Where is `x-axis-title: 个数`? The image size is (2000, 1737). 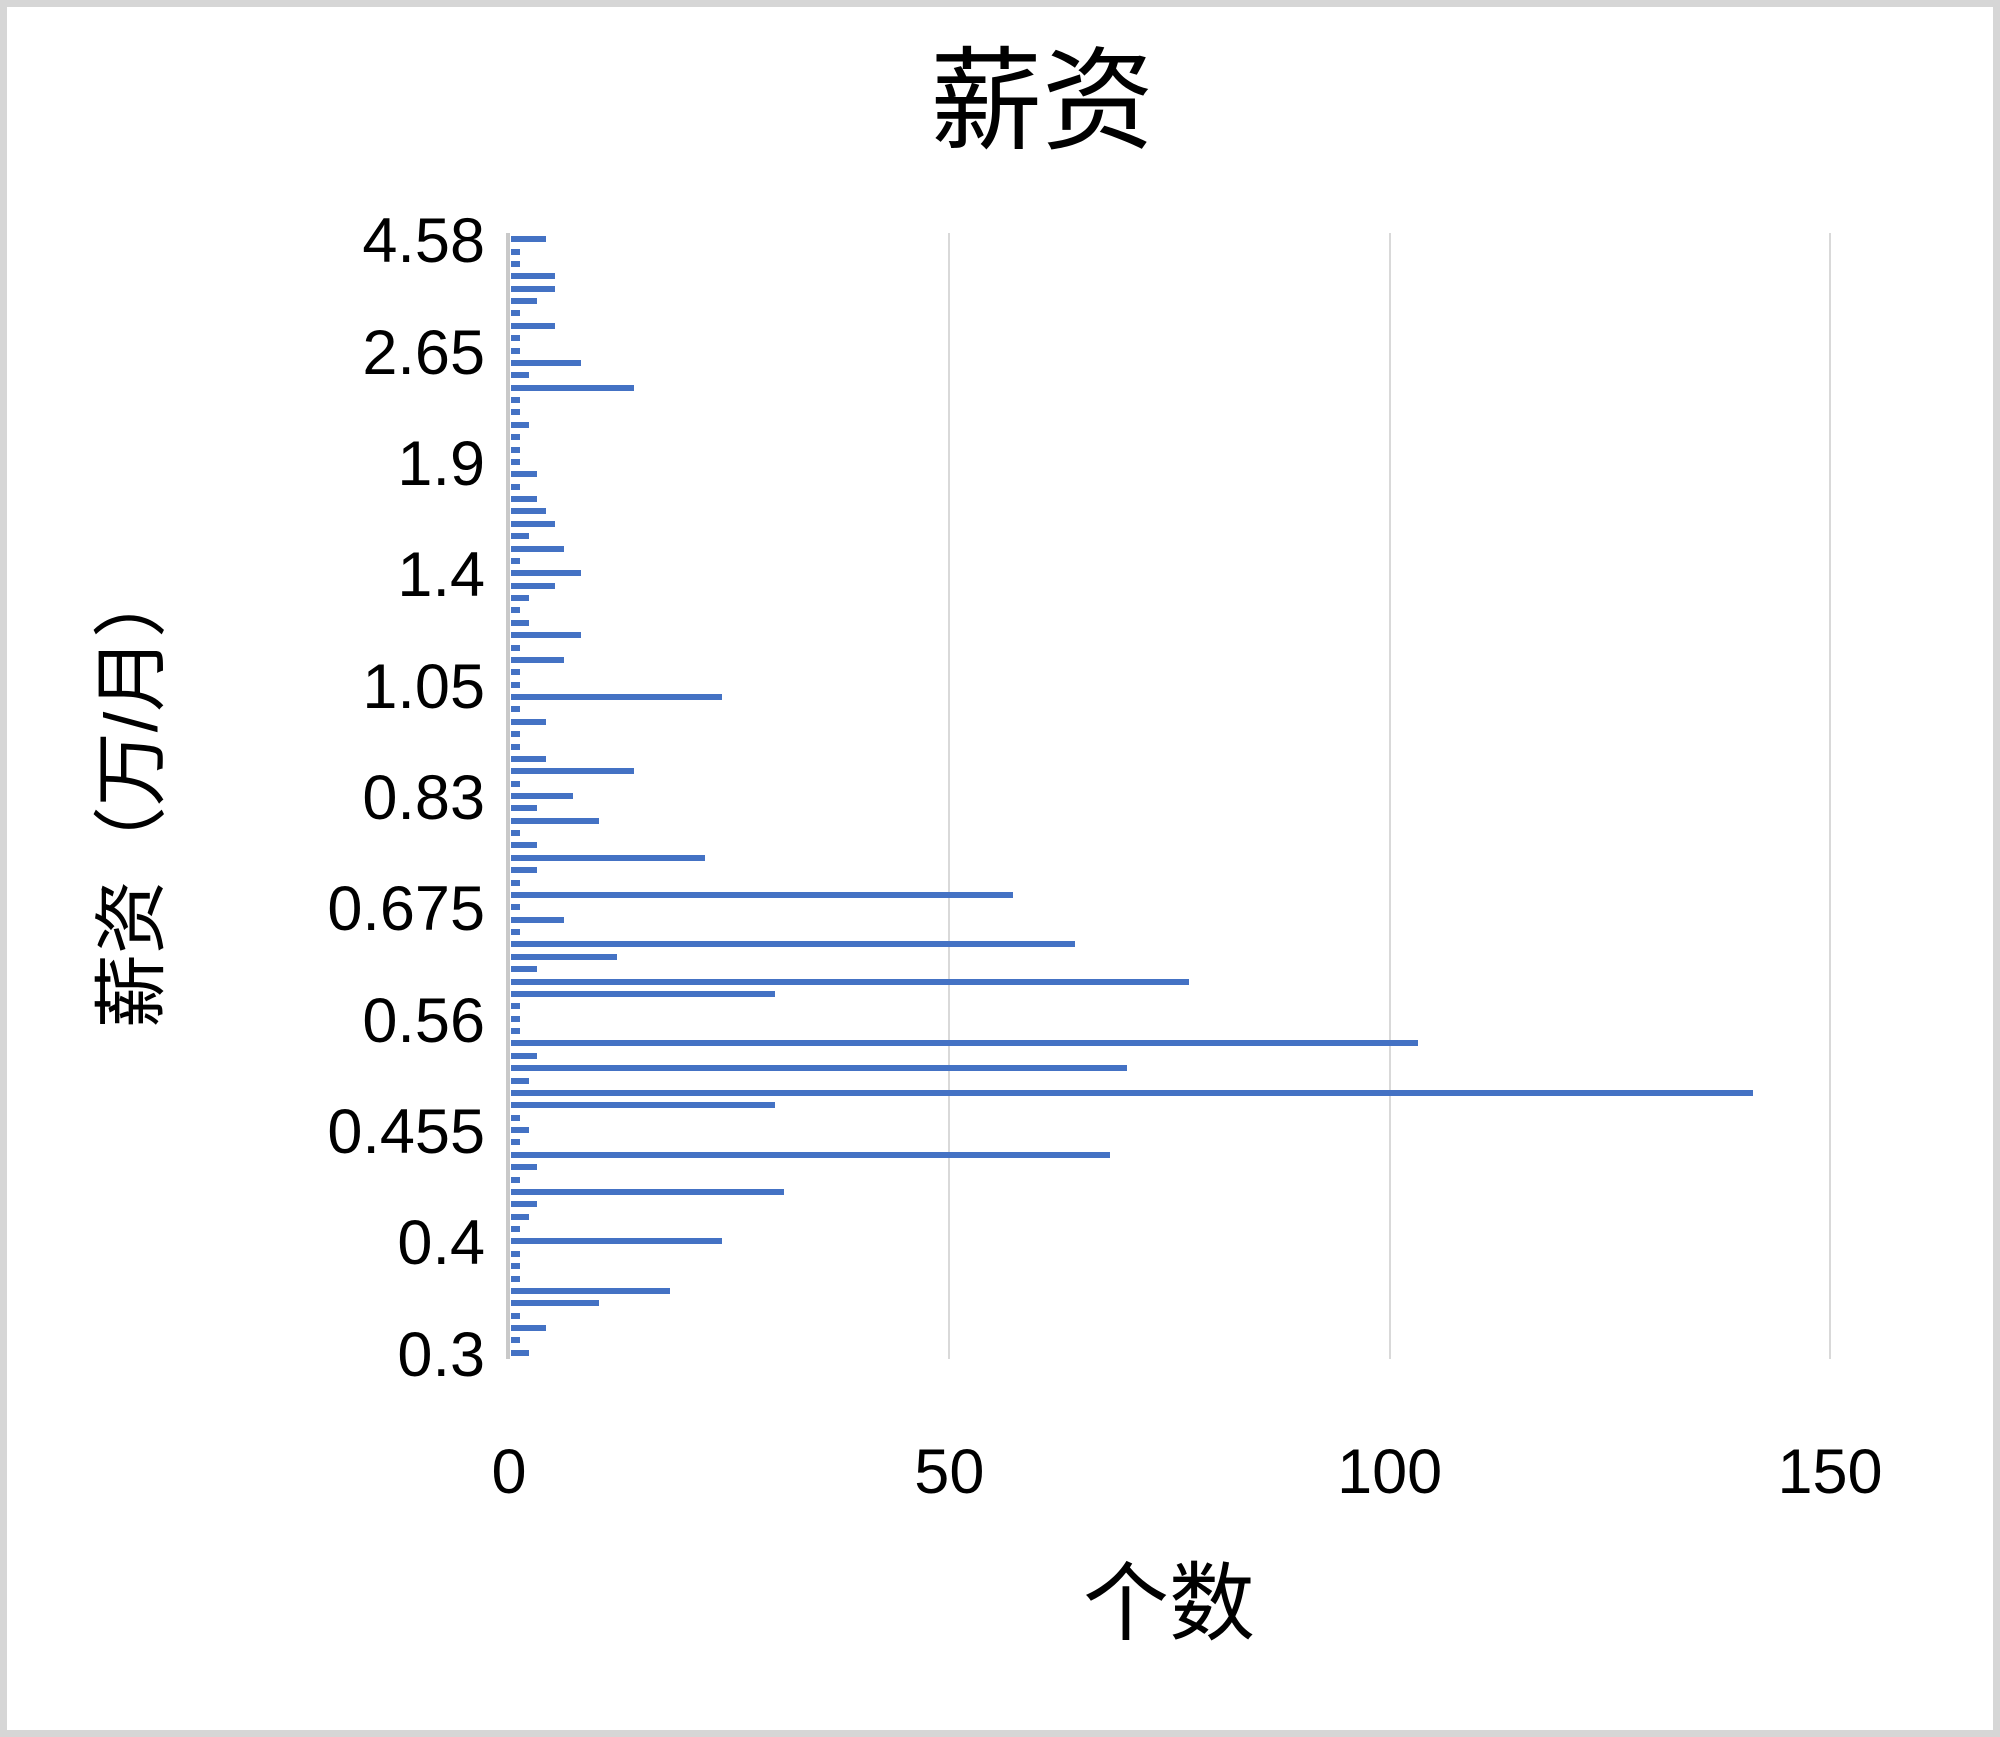 x-axis-title: 个数 is located at coordinates (1169, 1604).